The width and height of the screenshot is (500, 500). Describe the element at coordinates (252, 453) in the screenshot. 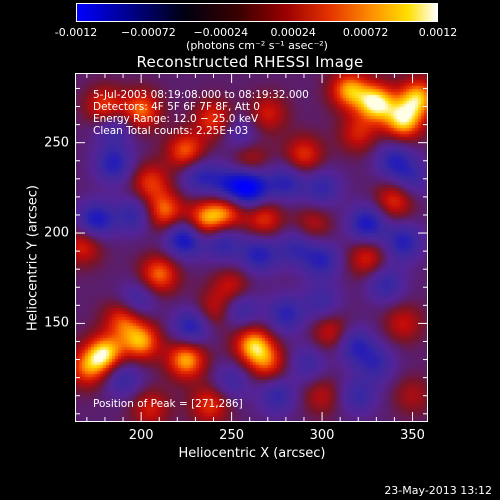

I see `x-axis-label: Heliocentric X (arcsec)` at that location.